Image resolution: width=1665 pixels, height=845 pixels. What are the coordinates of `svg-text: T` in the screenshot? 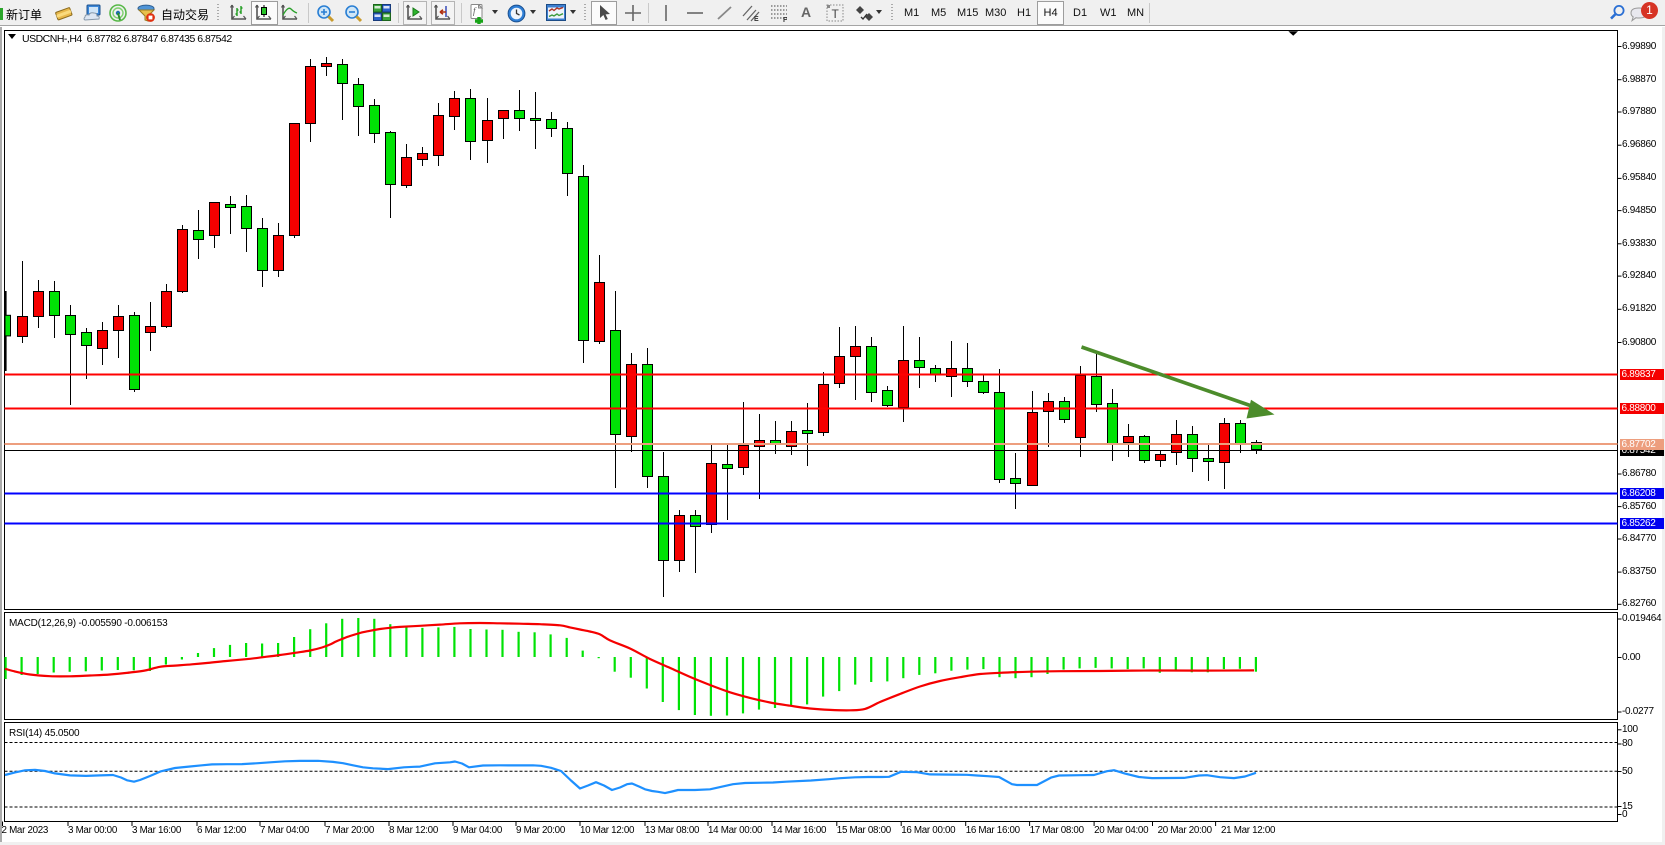 It's located at (836, 14).